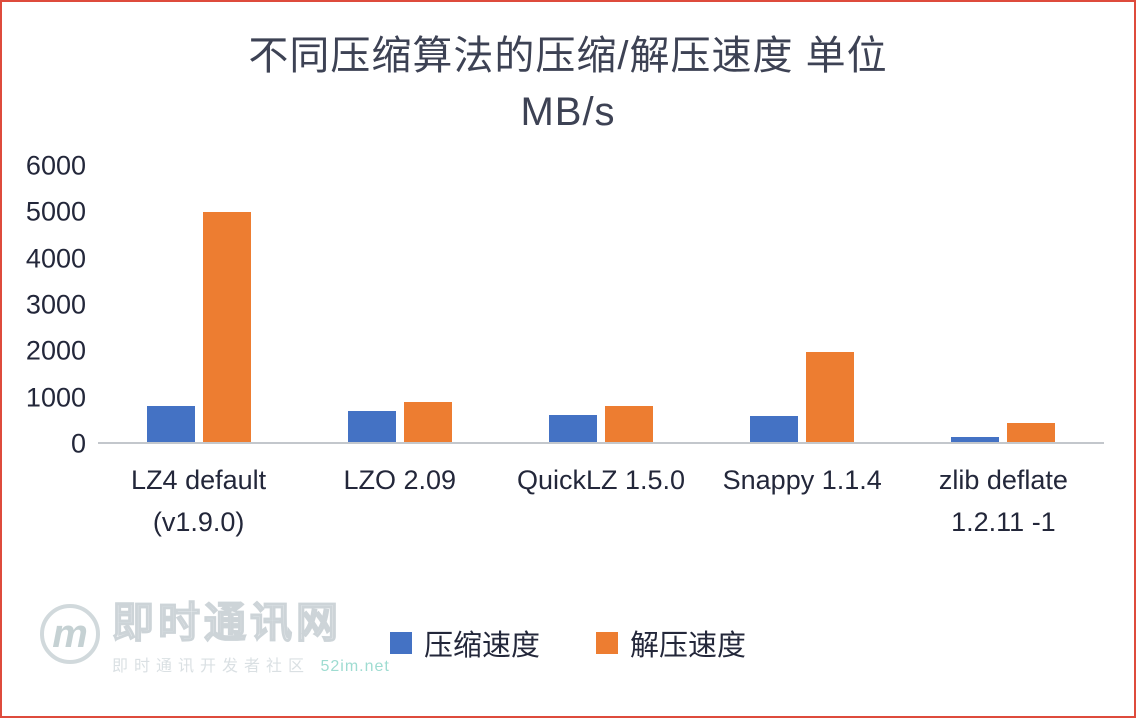 The image size is (1136, 718). Describe the element at coordinates (628, 423) in the screenshot. I see `bar-series1-cat2` at that location.